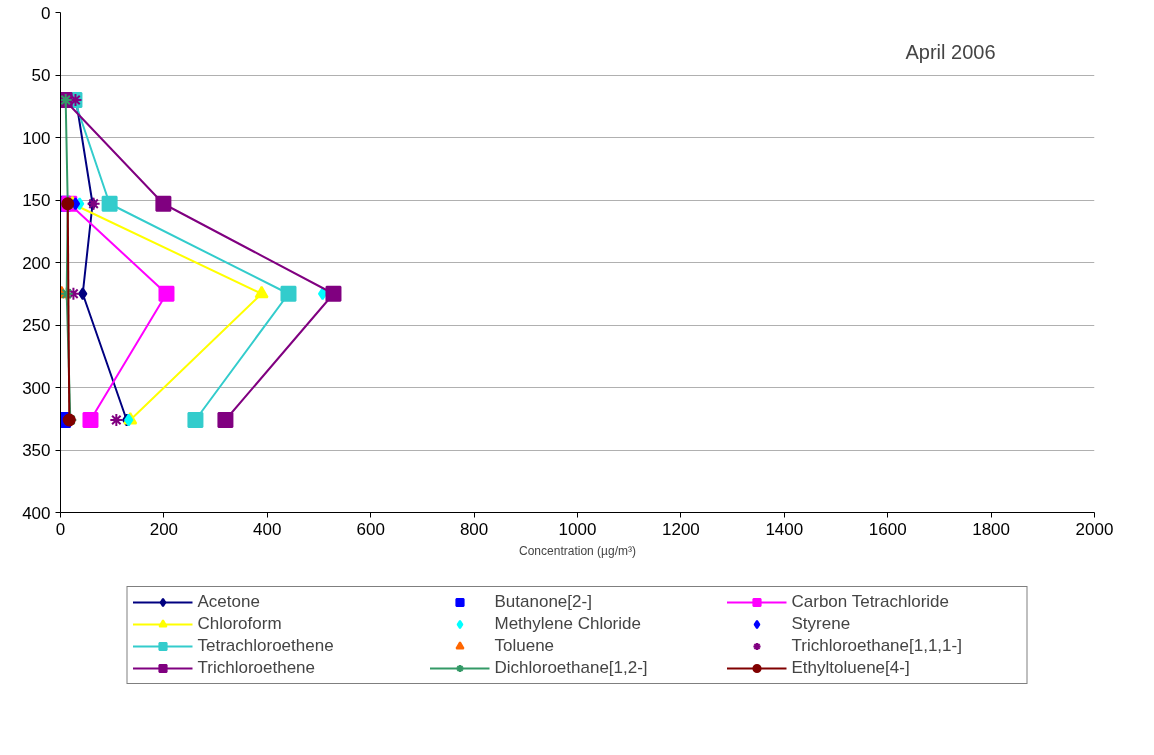  I want to click on legend-label: Trichloroethane[1,1,1-], so click(877, 646).